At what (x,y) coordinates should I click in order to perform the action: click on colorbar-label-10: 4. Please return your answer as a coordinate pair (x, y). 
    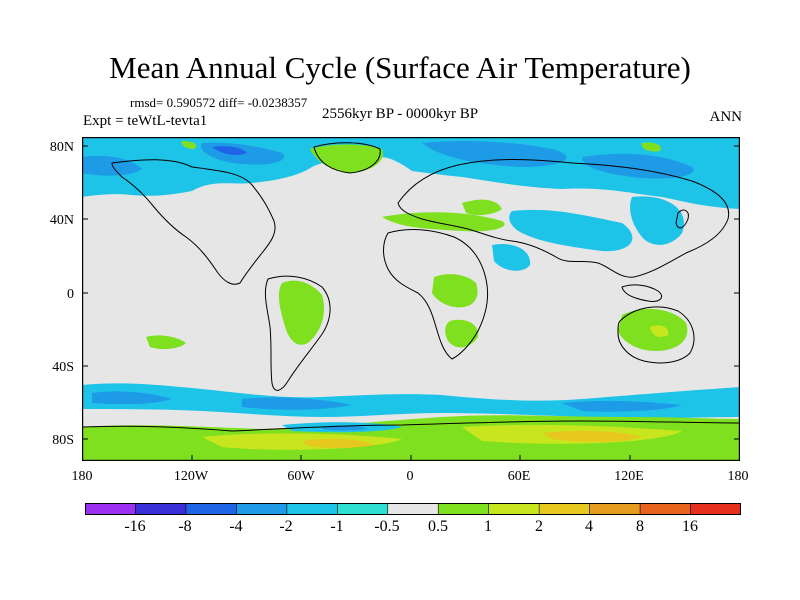
    Looking at the image, I should click on (589, 526).